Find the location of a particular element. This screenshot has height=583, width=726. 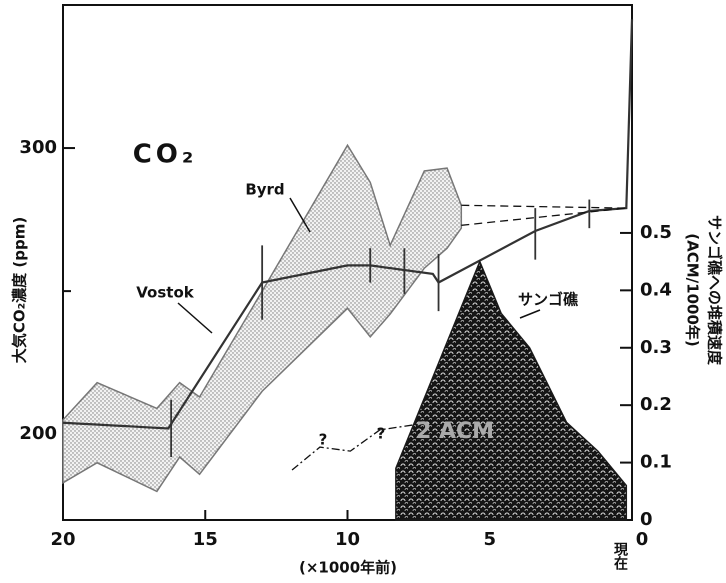

y2-tick-label: 0.2 is located at coordinates (656, 404).